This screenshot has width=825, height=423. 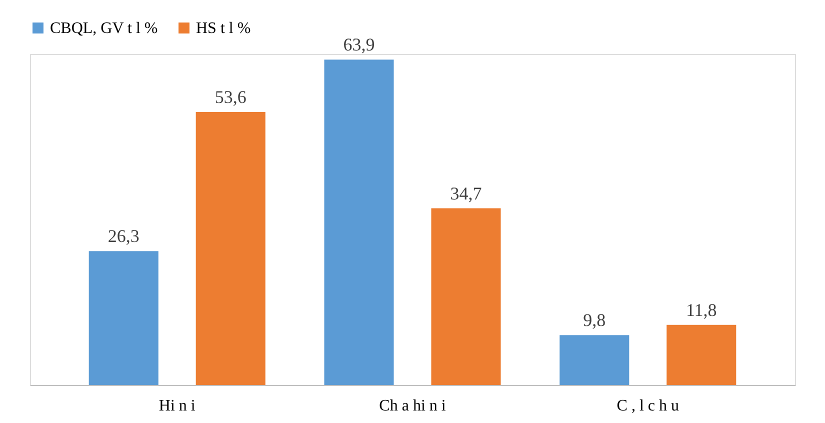 I want to click on legend-label: CBQL, GV t l %, so click(x=104, y=28).